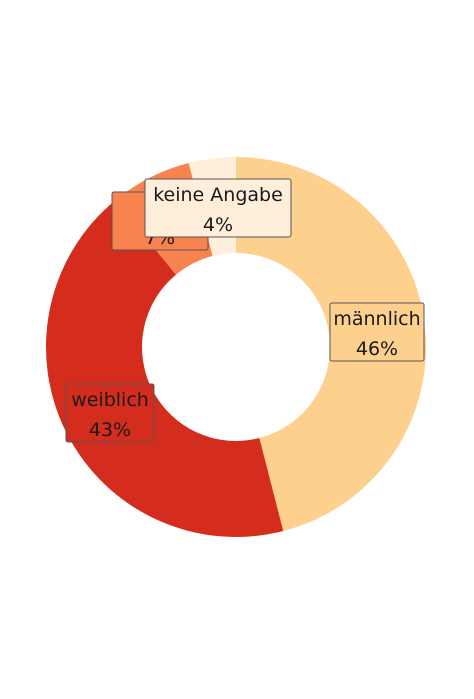 The width and height of the screenshot is (474, 699). I want to click on label-maennlich: männlich 46%, so click(377, 332).